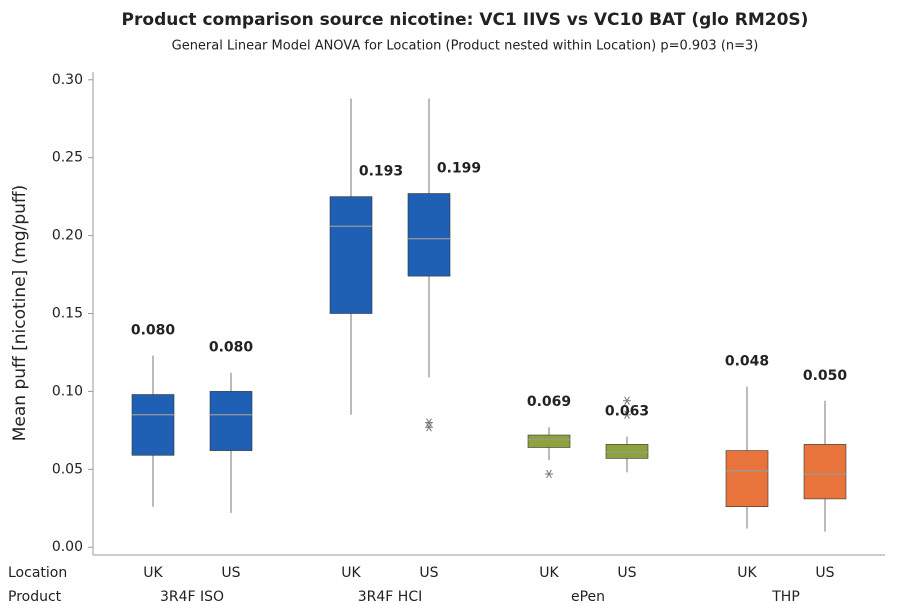  Describe the element at coordinates (192, 596) in the screenshot. I see `product-label: 3R4F ISO` at that location.